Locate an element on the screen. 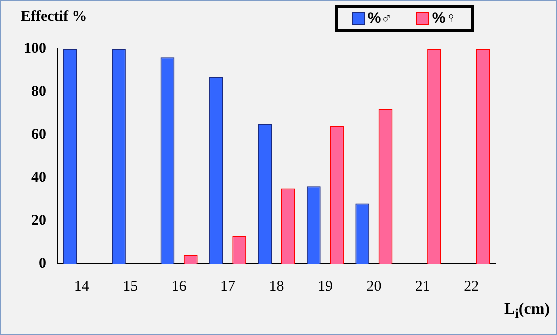  x-tick-label: 17 is located at coordinates (228, 286).